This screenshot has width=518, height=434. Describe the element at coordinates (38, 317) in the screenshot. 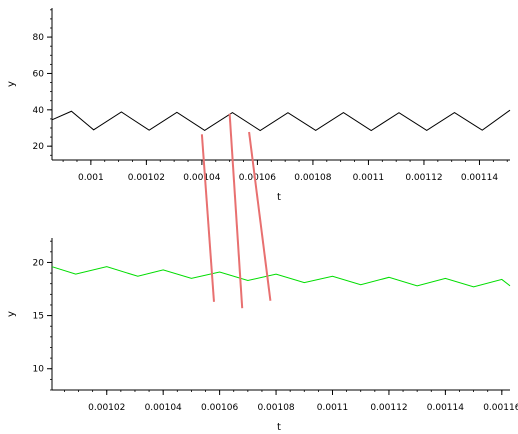

I see `y-tick-label: 15` at that location.